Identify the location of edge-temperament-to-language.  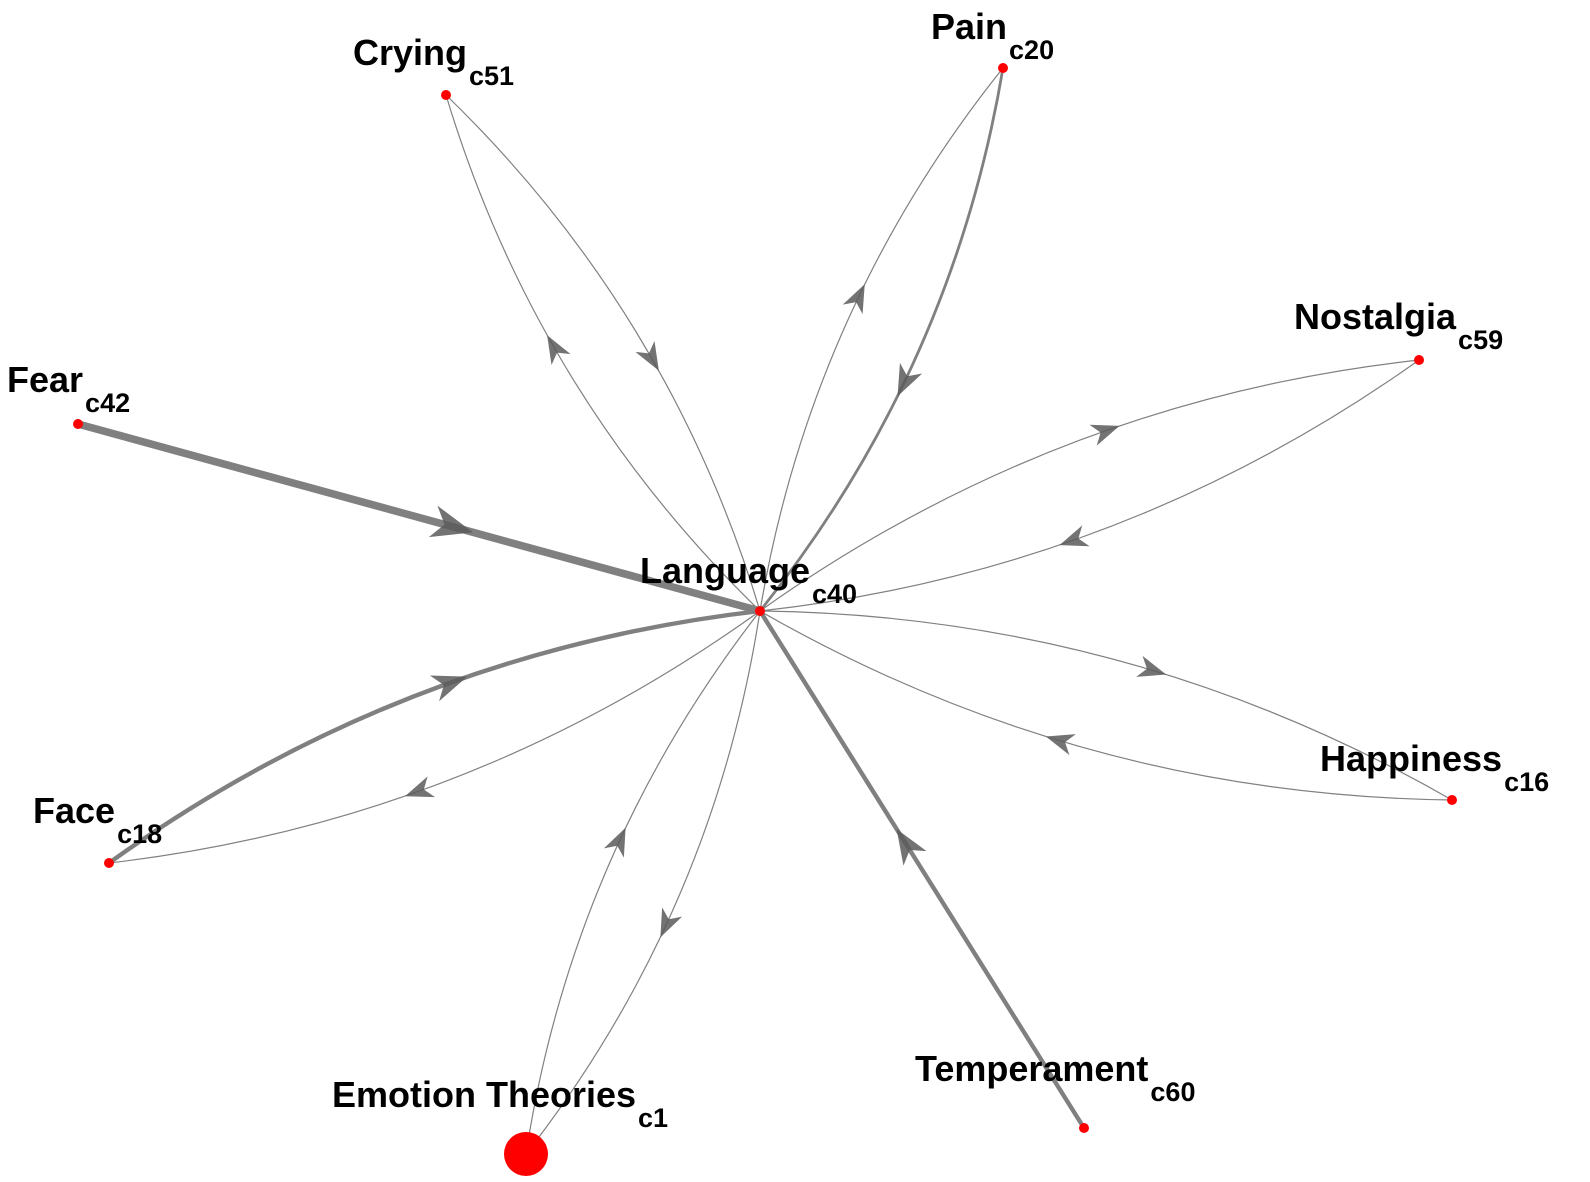
(922, 869).